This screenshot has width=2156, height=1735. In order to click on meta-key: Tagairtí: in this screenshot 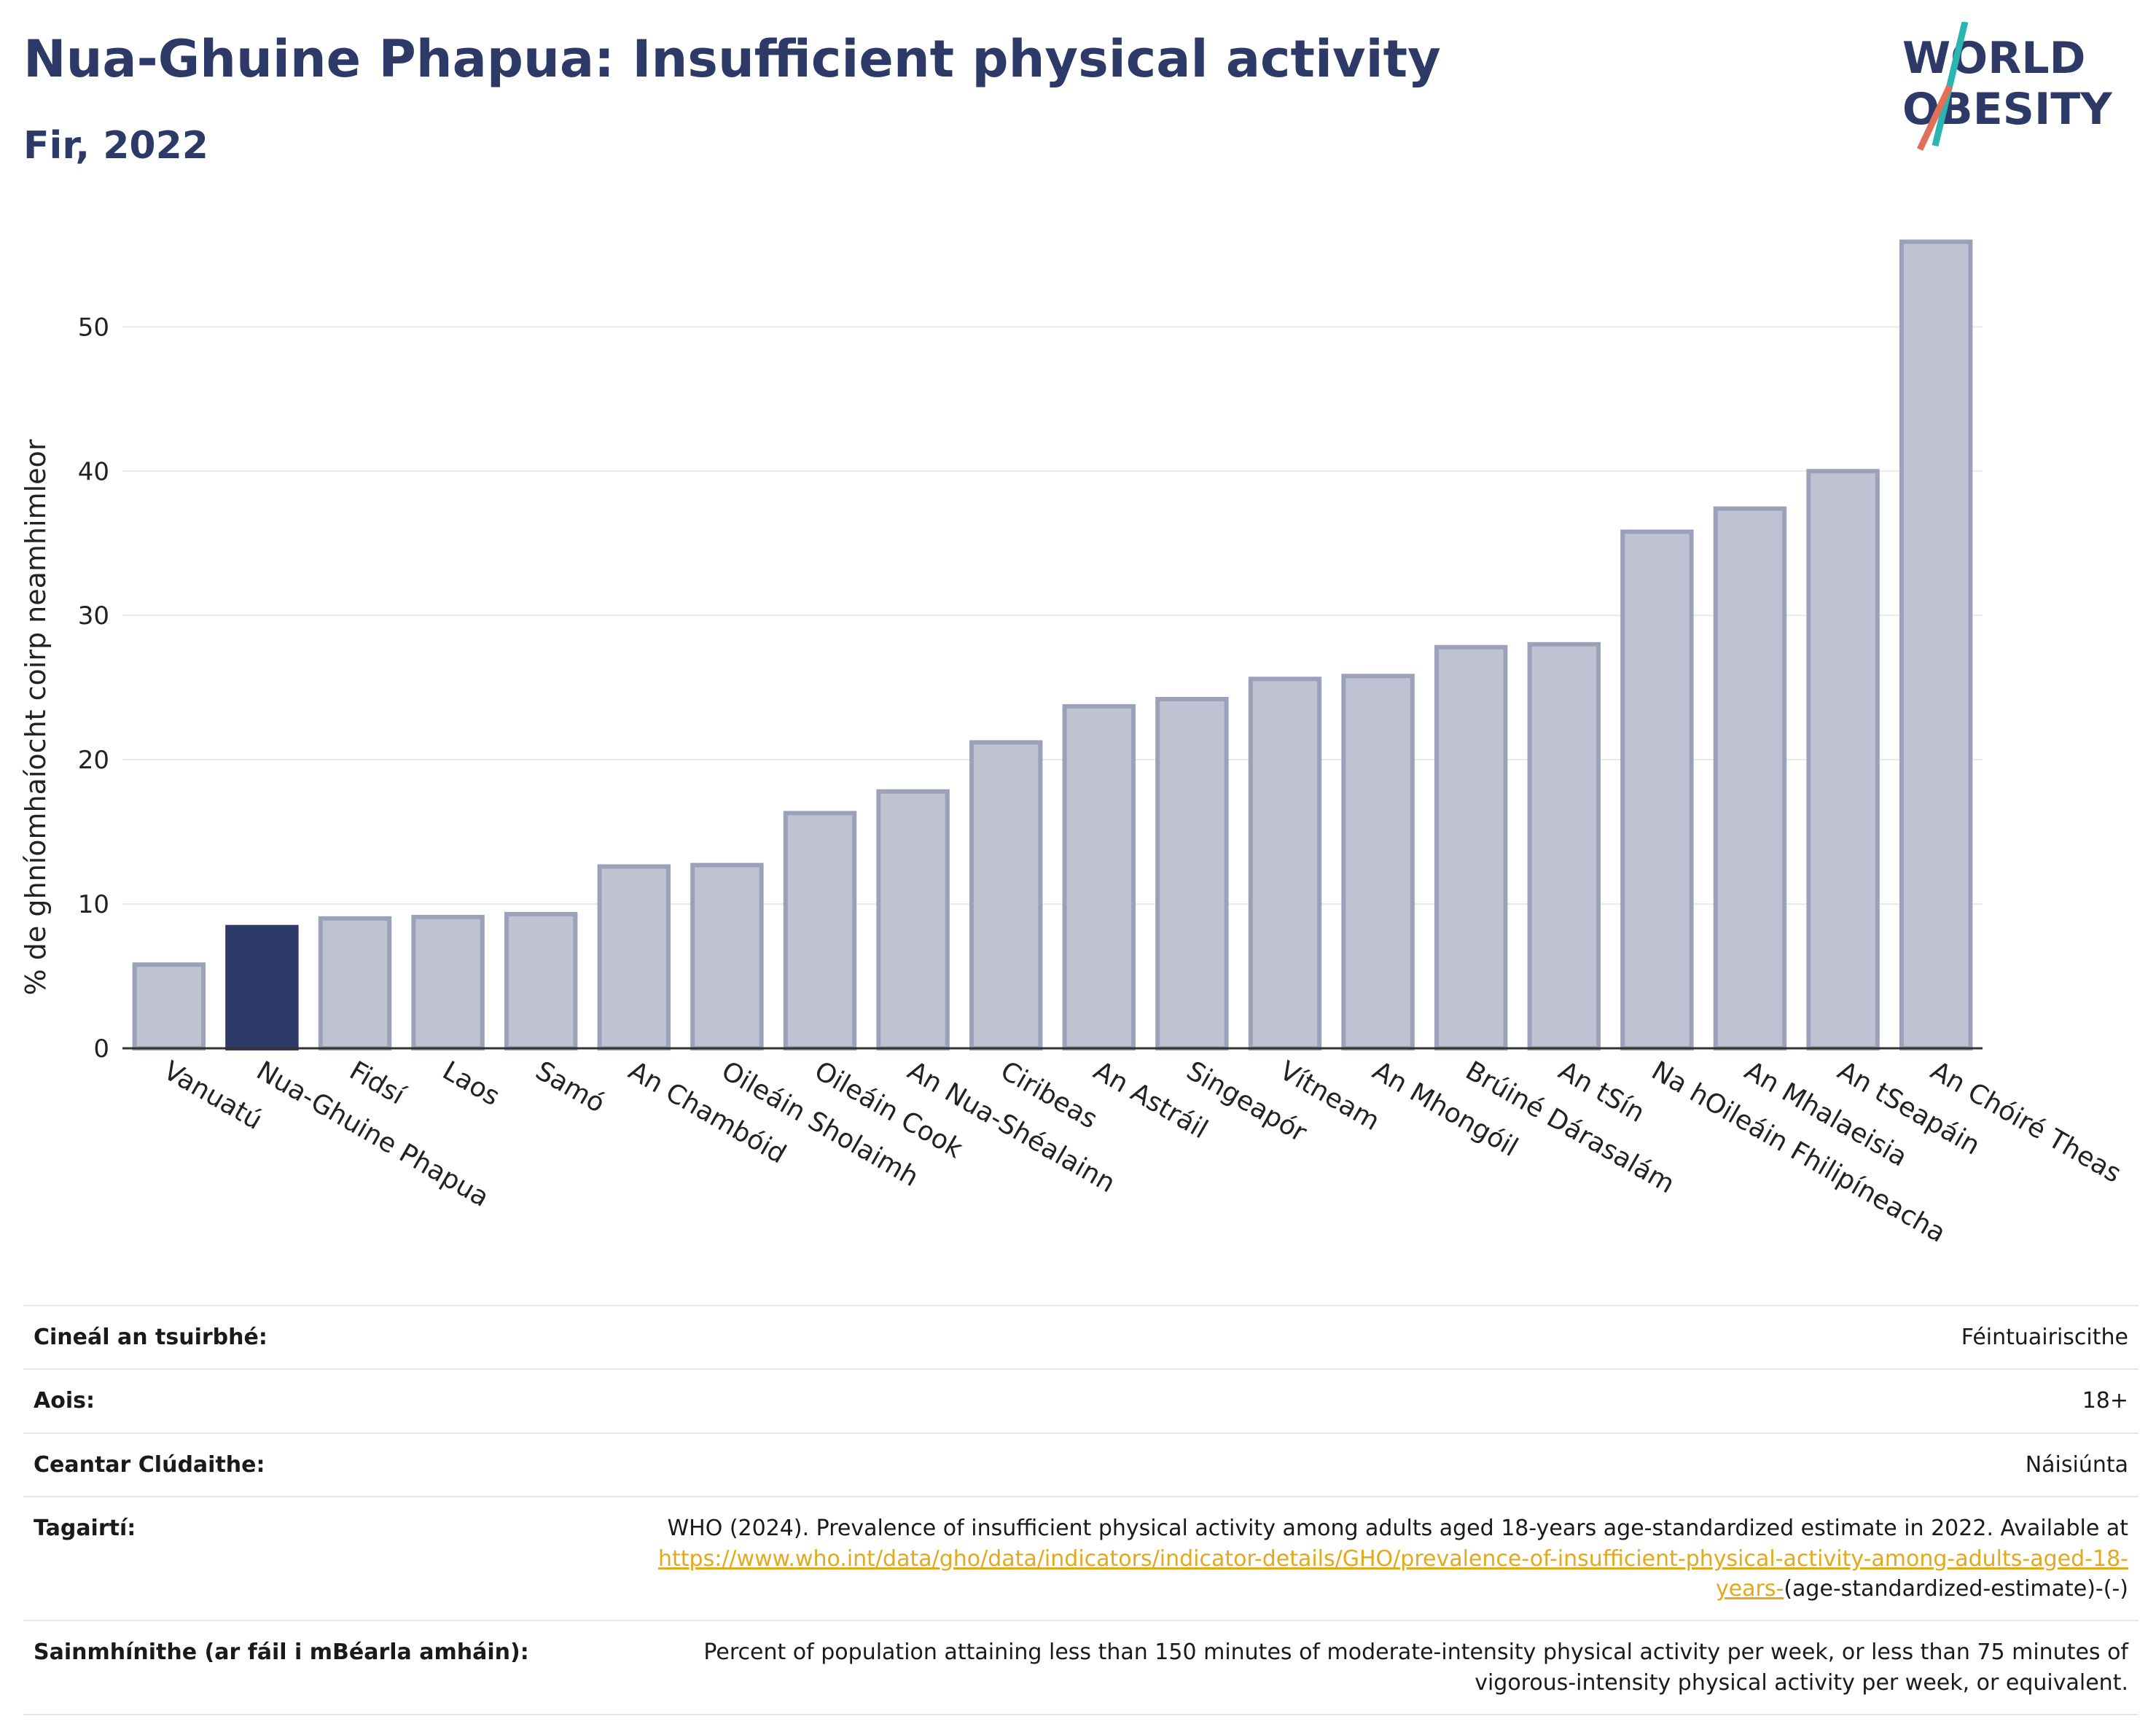, I will do `click(311, 1559)`.